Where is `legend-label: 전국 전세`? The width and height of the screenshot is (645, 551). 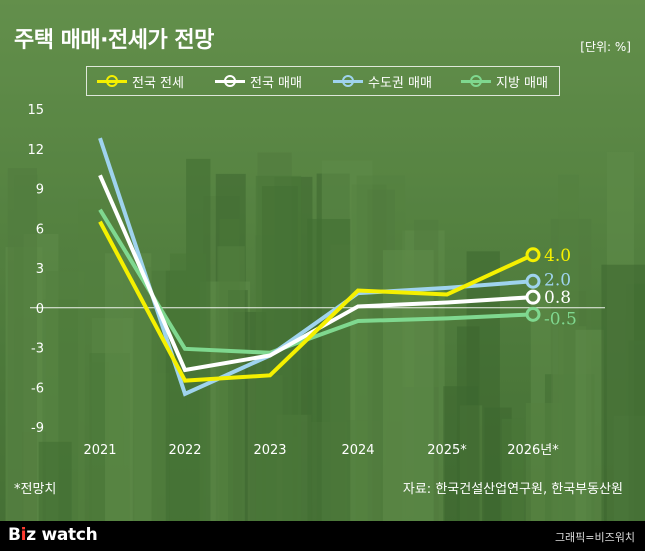 legend-label: 전국 전세 is located at coordinates (158, 83).